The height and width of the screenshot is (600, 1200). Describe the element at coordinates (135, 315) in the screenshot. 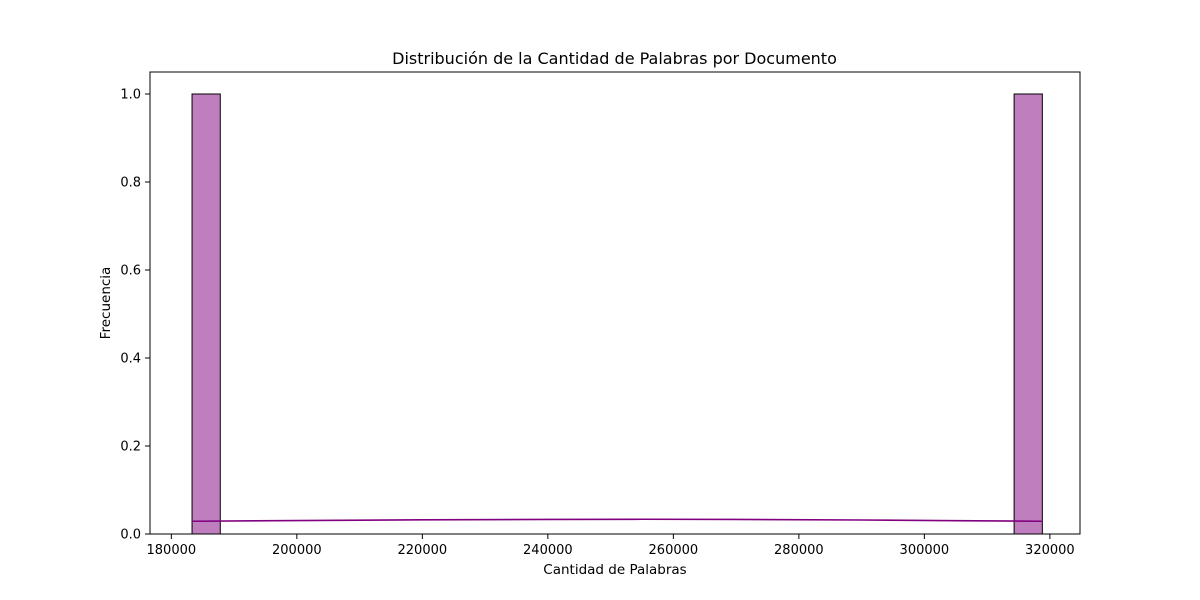

I see `y-axis: 0.0 0.2 0.4 0.6 0.8 1.0` at that location.